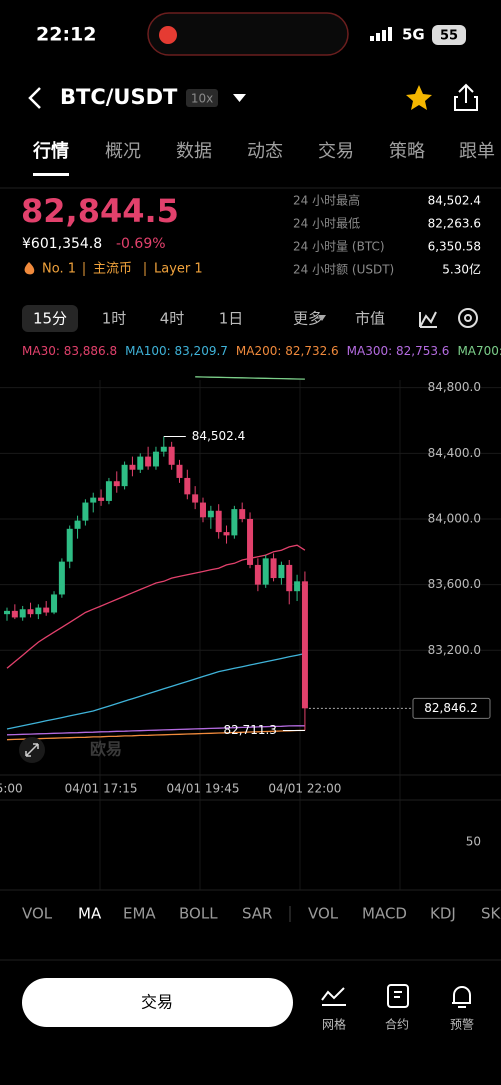 This screenshot has width=501, height=1085. I want to click on flame, so click(29, 268).